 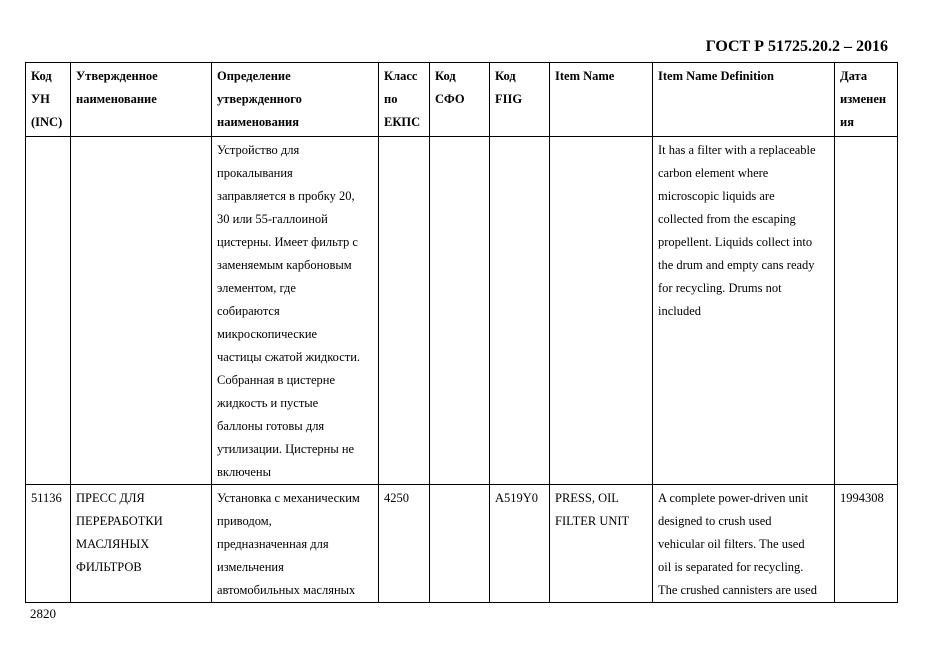 What do you see at coordinates (404, 543) in the screenshot?
I see `table-cell: 4250` at bounding box center [404, 543].